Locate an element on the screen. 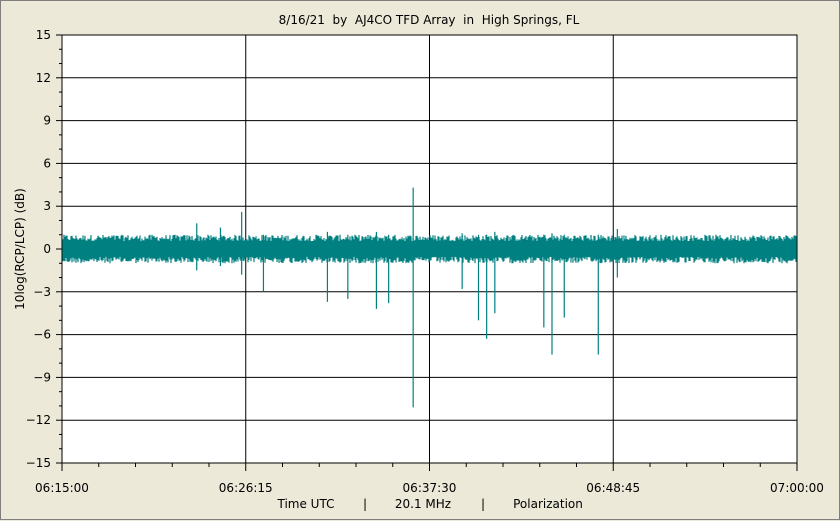 This screenshot has width=840, height=521. x-axis: 06:15:00 06:26:15 06:37:30 06:48:45 07:00:00 is located at coordinates (429, 479).